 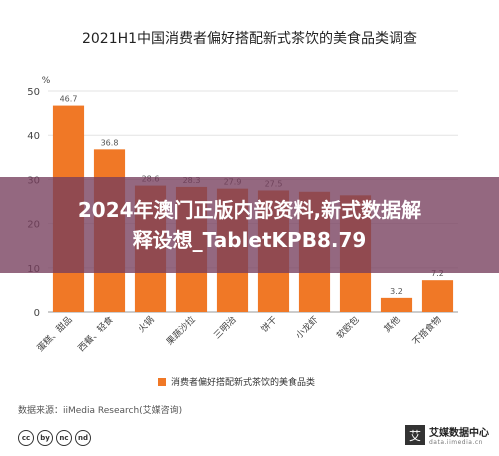 What do you see at coordinates (391, 324) in the screenshot?
I see `x-tick-label: 其他` at bounding box center [391, 324].